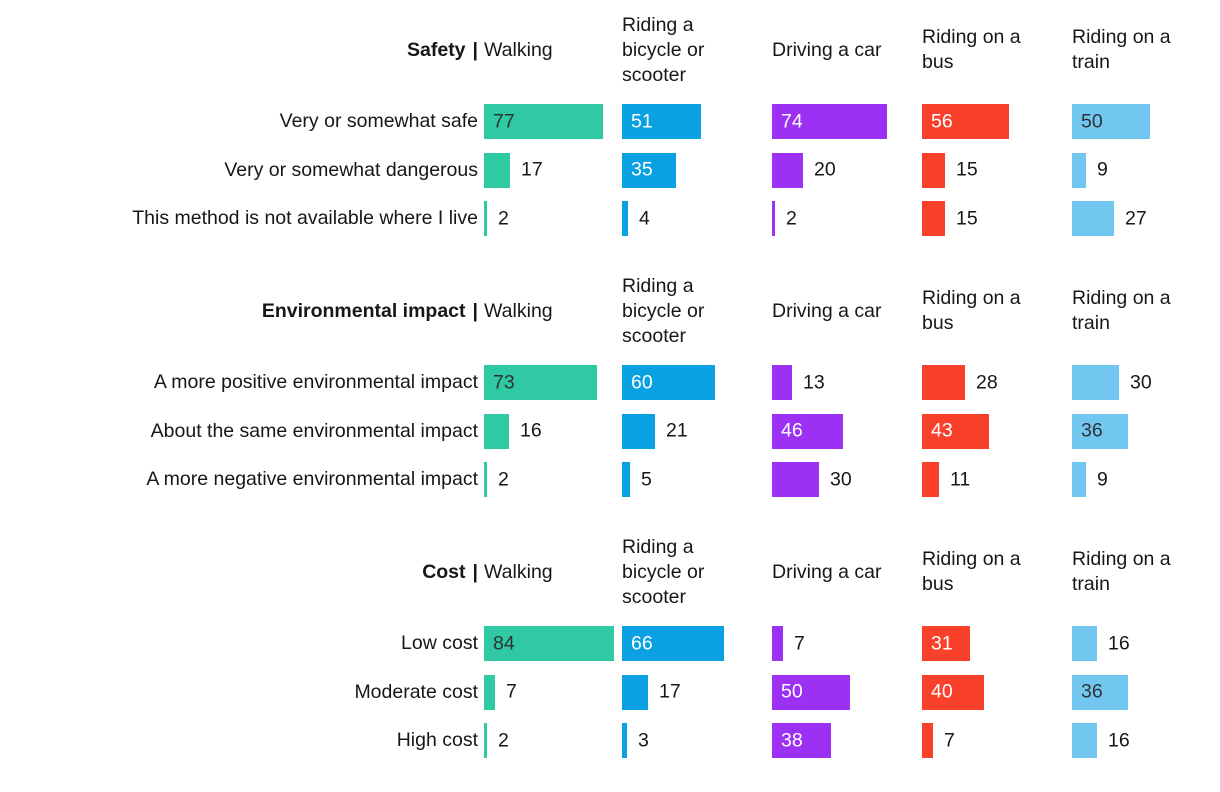 Image resolution: width=1220 pixels, height=792 pixels. Describe the element at coordinates (847, 643) in the screenshot. I see `bar-cell-car: 7` at that location.